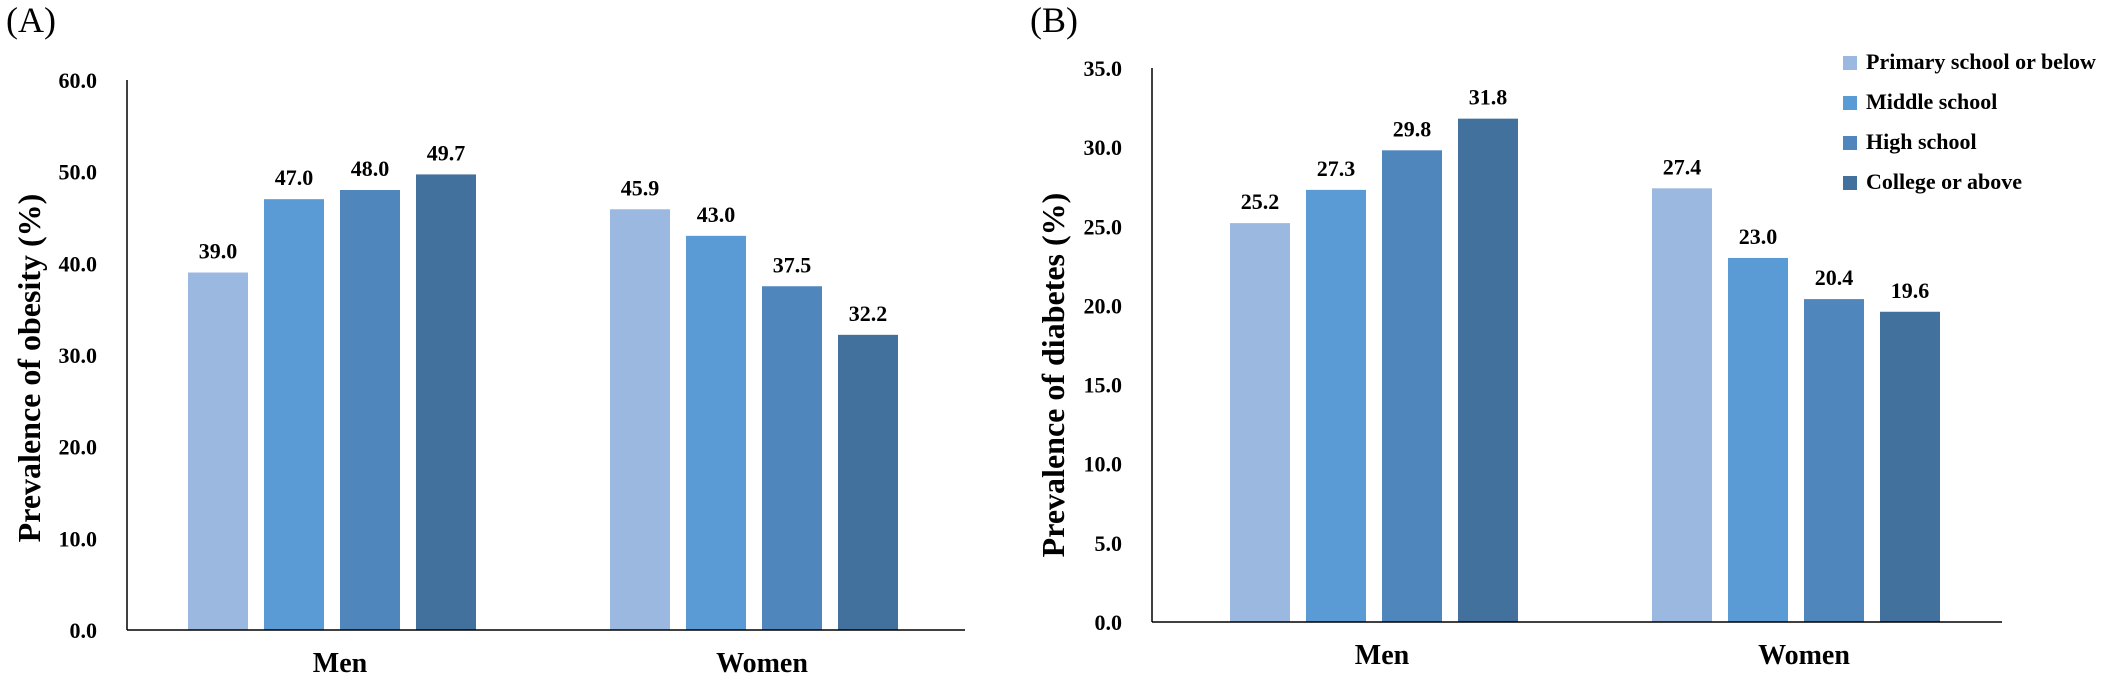 This screenshot has height=678, width=2128. I want to click on legend-entry: College or above, so click(1944, 181).